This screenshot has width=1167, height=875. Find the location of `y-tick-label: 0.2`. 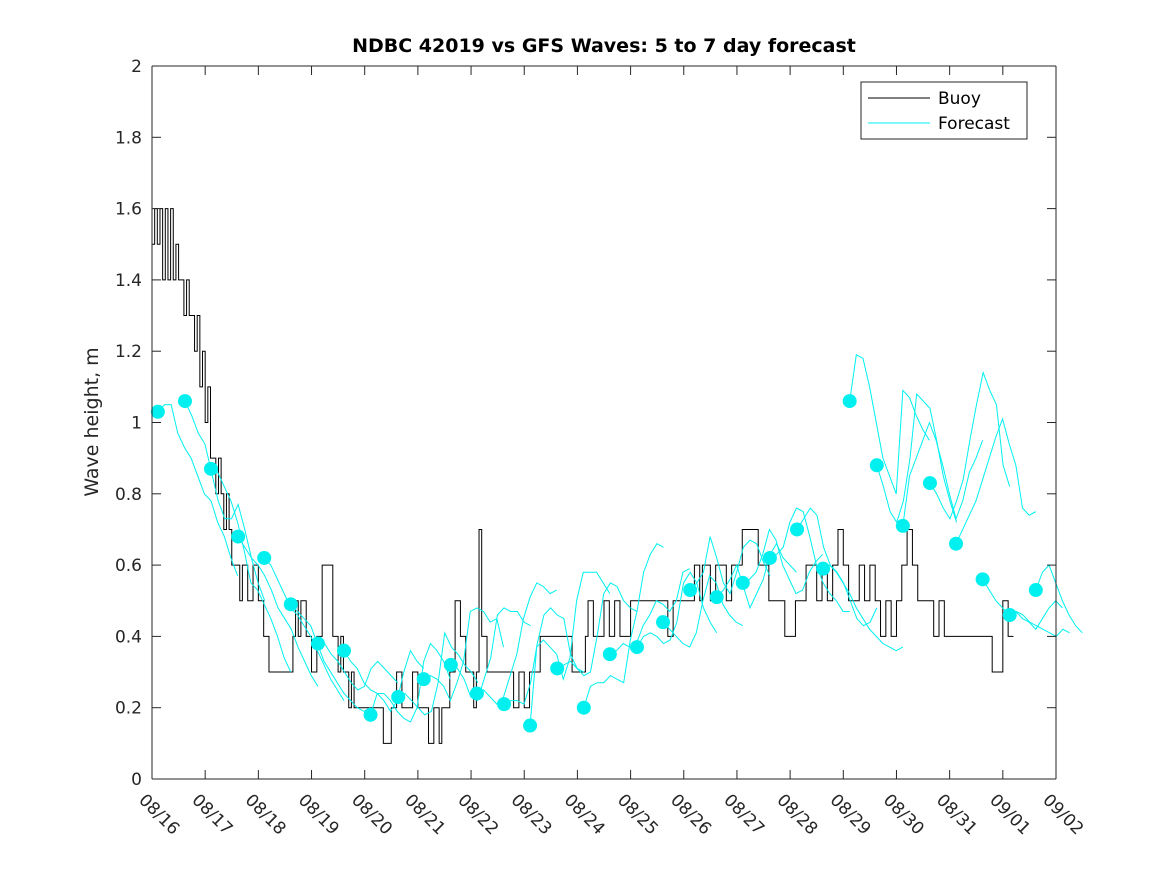

y-tick-label: 0.2 is located at coordinates (128, 709).